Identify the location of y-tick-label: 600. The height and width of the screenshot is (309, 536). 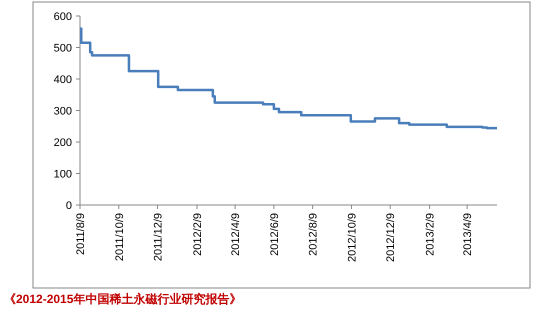
(63, 17).